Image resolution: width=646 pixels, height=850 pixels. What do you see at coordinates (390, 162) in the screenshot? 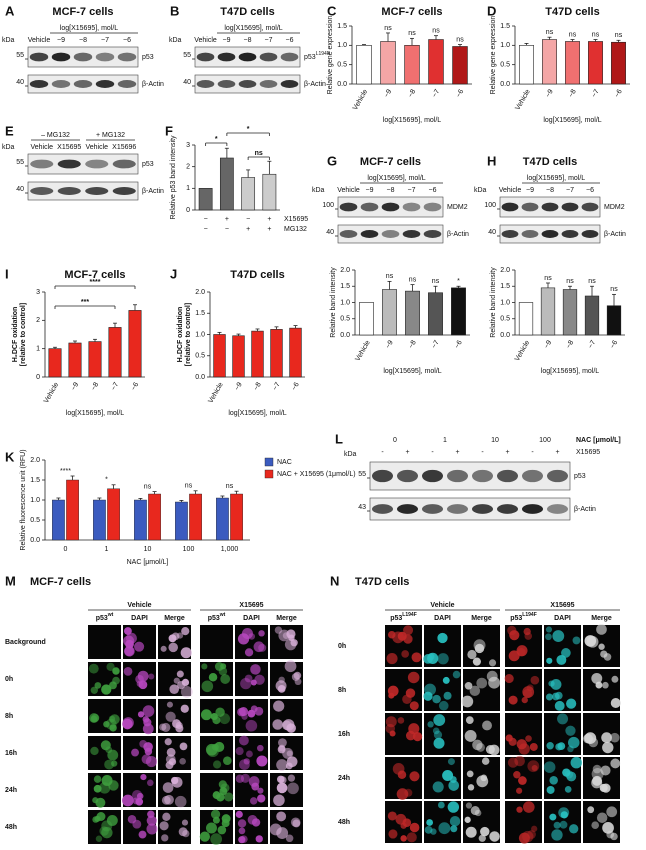
I see `blot-title: MCF-7 cells` at bounding box center [390, 162].